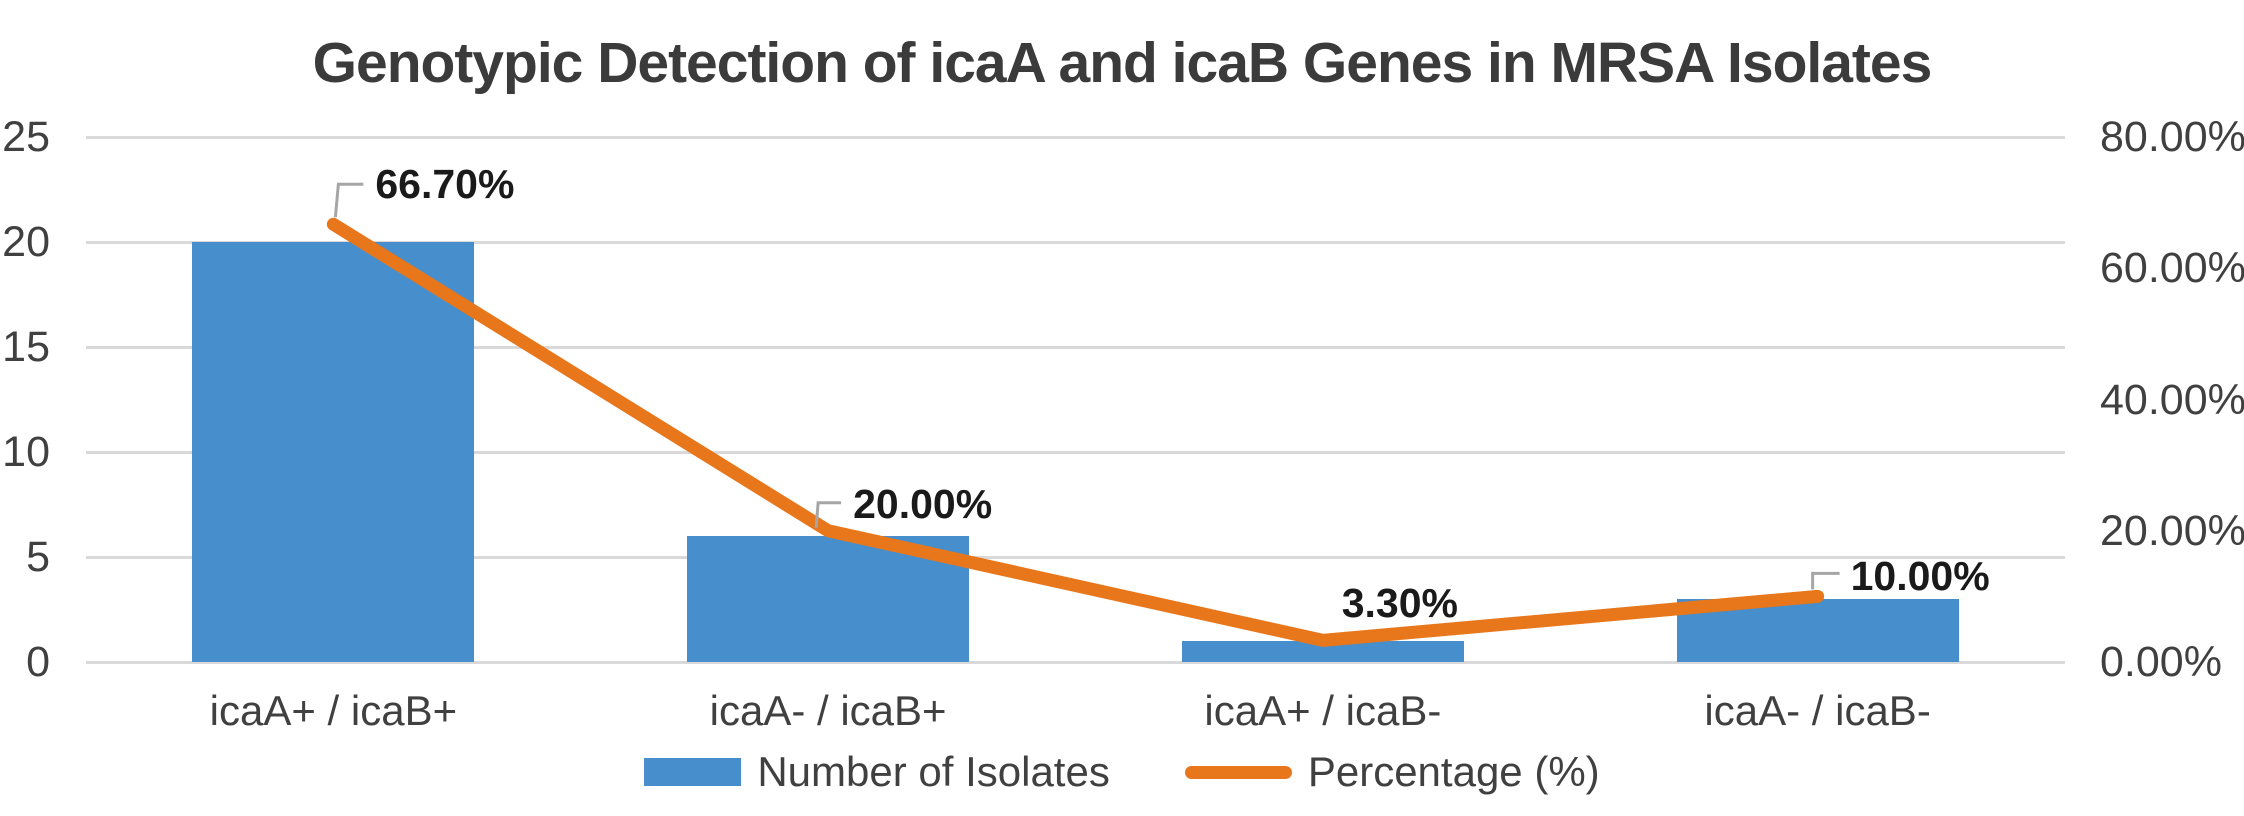 Image resolution: width=2244 pixels, height=816 pixels. I want to click on y-axis-left-tick-label: 5, so click(38, 557).